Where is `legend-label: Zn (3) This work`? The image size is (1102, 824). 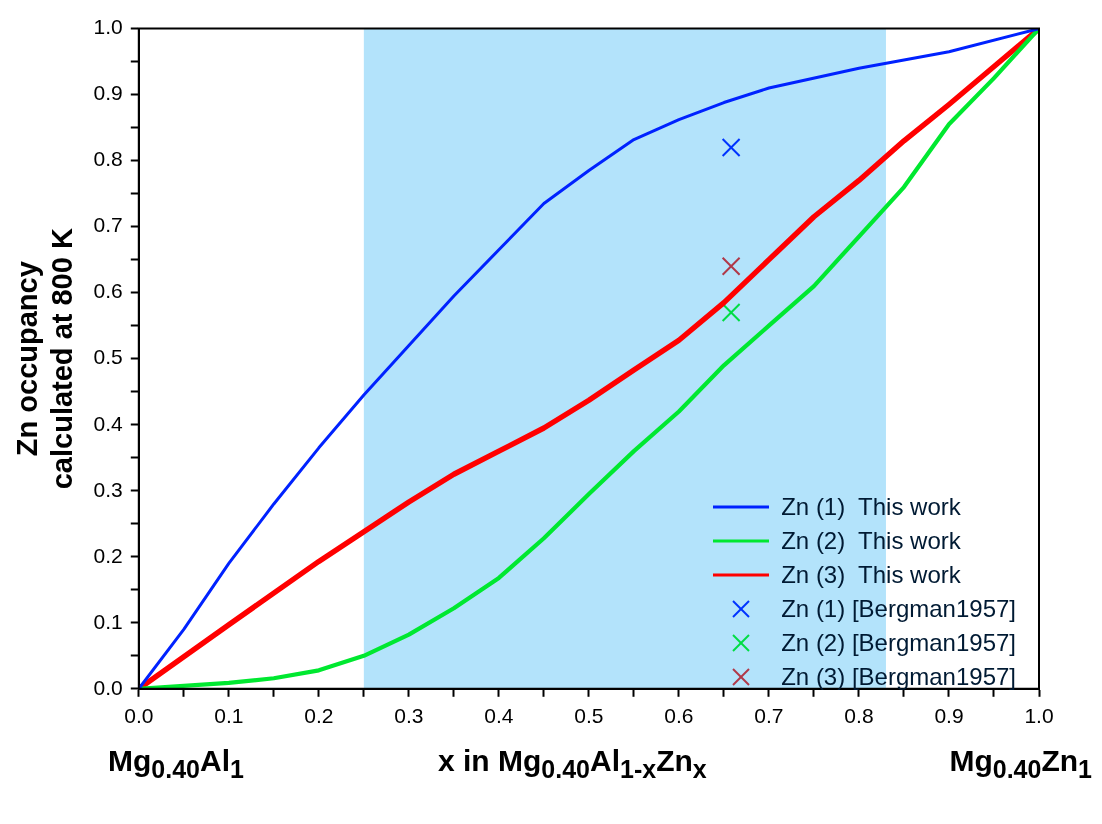
legend-label: Zn (3) This work is located at coordinates (871, 575).